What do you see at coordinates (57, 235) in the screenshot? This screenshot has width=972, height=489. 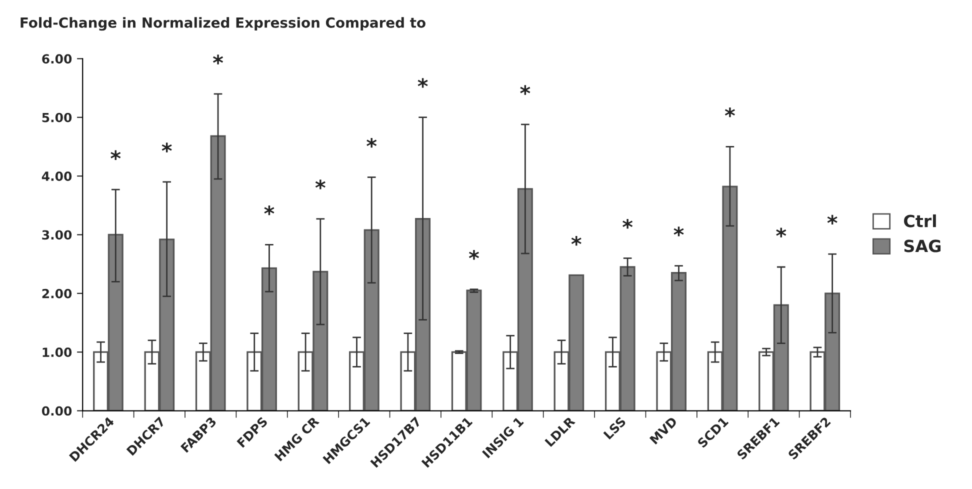 I see `y-tick-label: 3.00` at bounding box center [57, 235].